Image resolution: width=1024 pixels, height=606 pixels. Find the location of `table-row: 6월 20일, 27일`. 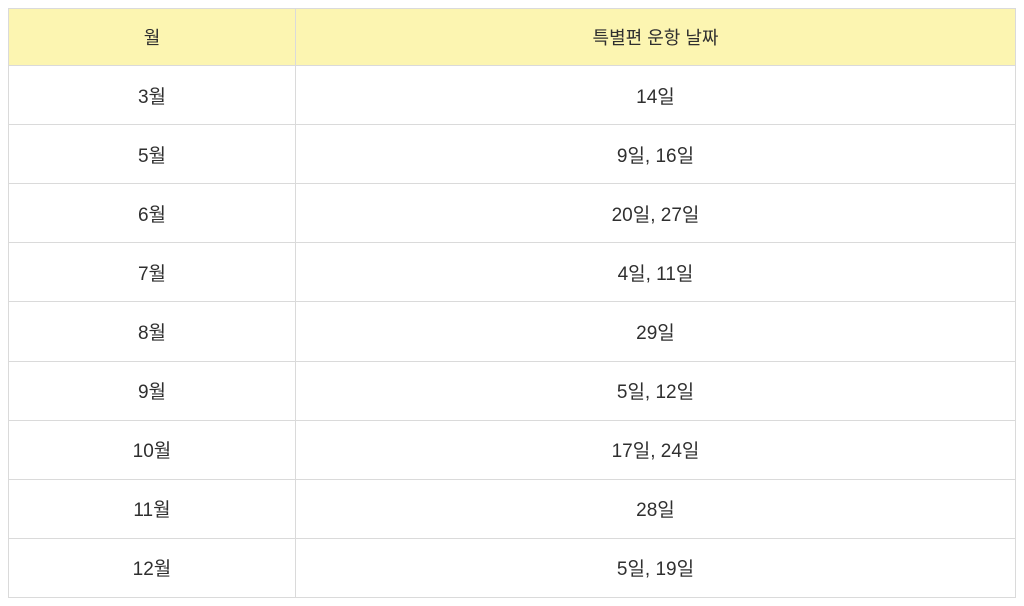

table-row: 6월 20일, 27일 is located at coordinates (512, 213).